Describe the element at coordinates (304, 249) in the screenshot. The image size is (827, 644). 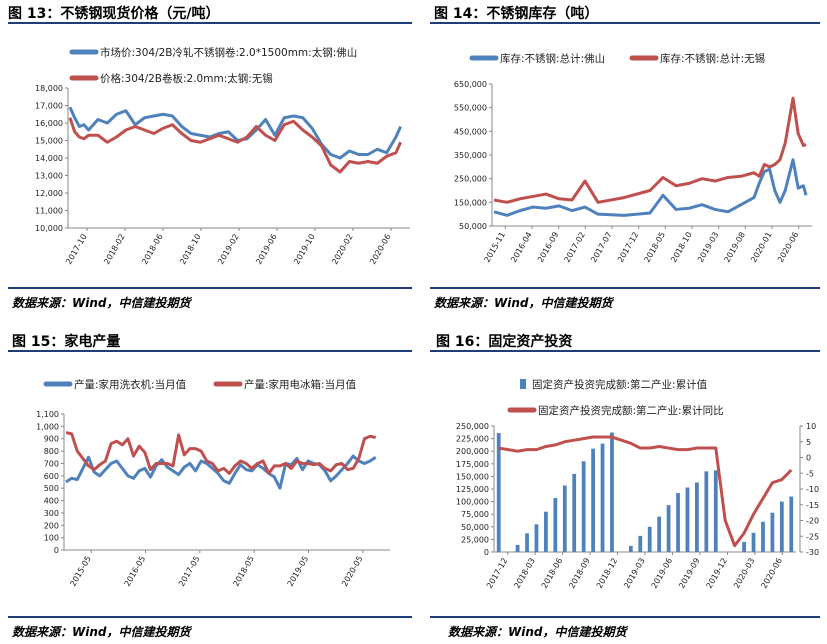
I see `c13-xtick-label: 2019-10` at that location.